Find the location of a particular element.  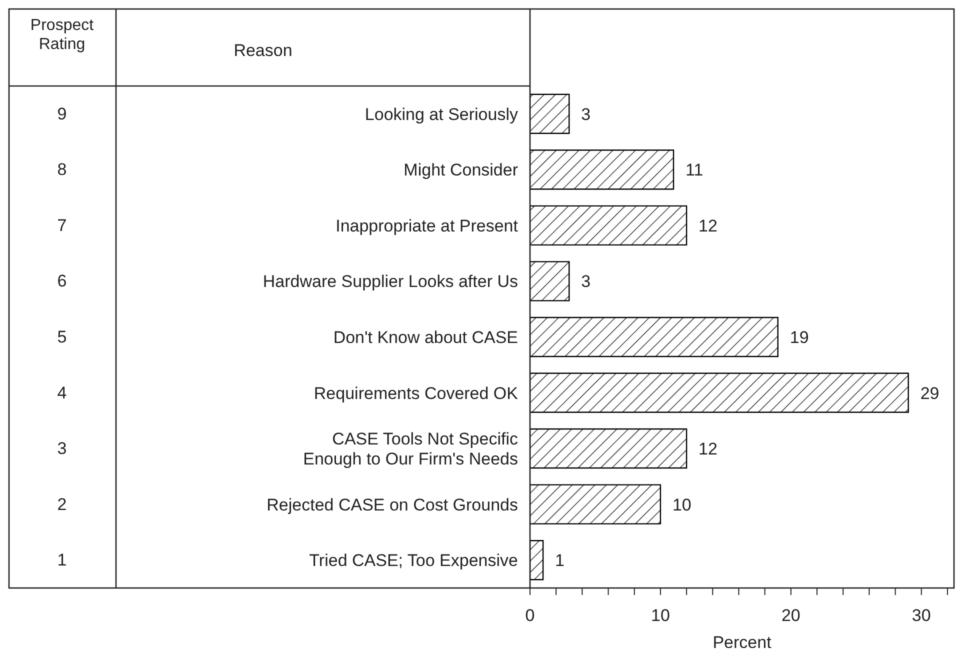

data-label: 1 is located at coordinates (560, 560).